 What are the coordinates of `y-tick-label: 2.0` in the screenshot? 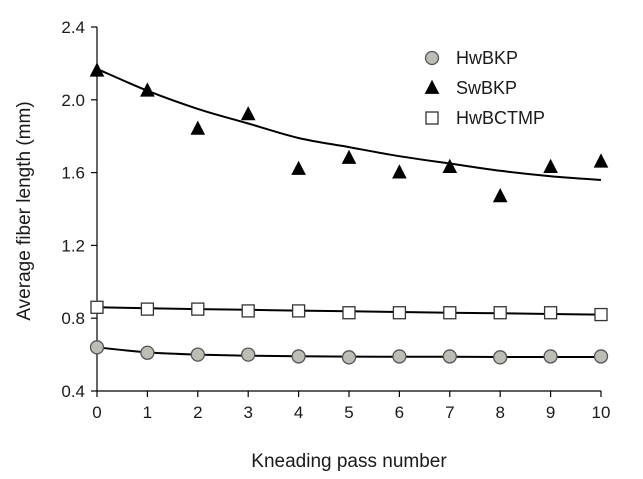 It's located at (73, 100).